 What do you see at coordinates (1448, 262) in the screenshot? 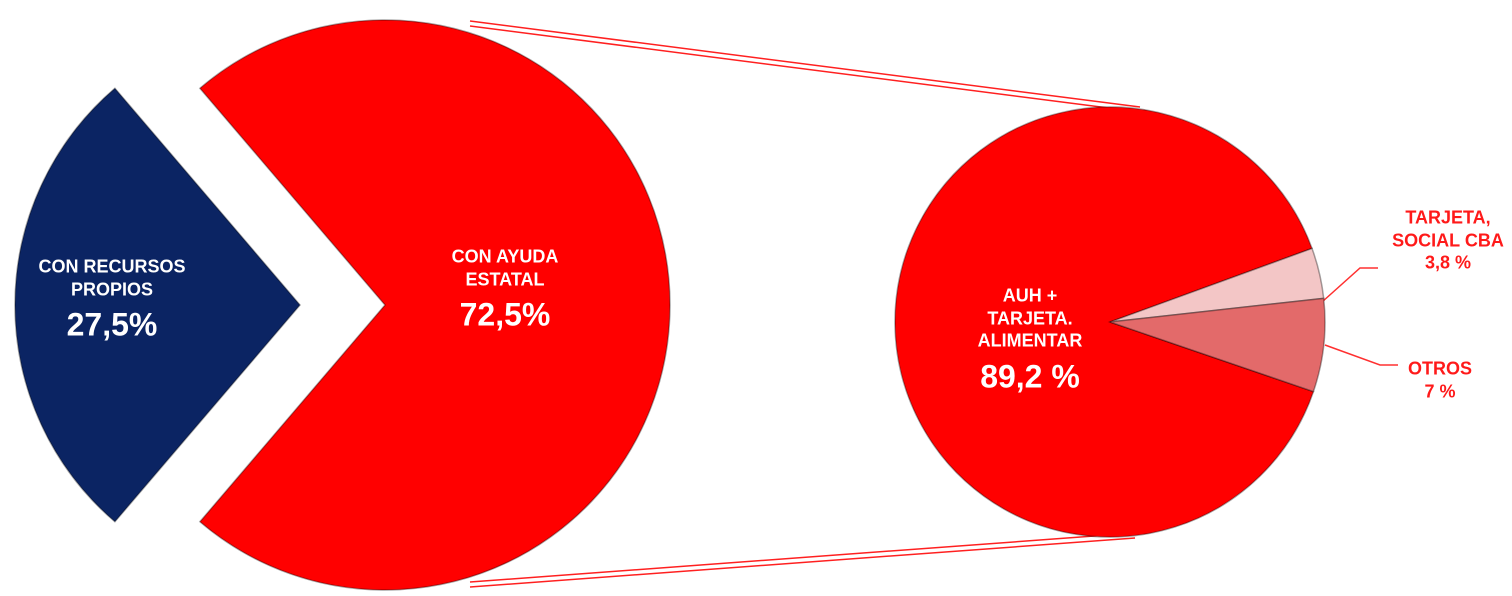
I see `slice-value: 3,8 %` at bounding box center [1448, 262].